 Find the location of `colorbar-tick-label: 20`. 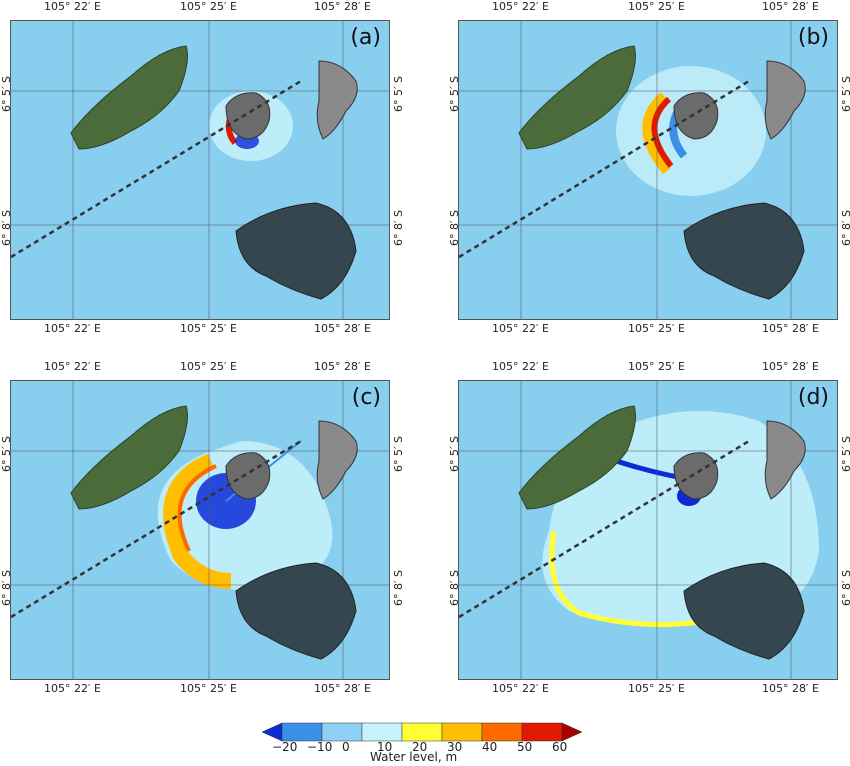

colorbar-tick-label: 20 is located at coordinates (420, 747).